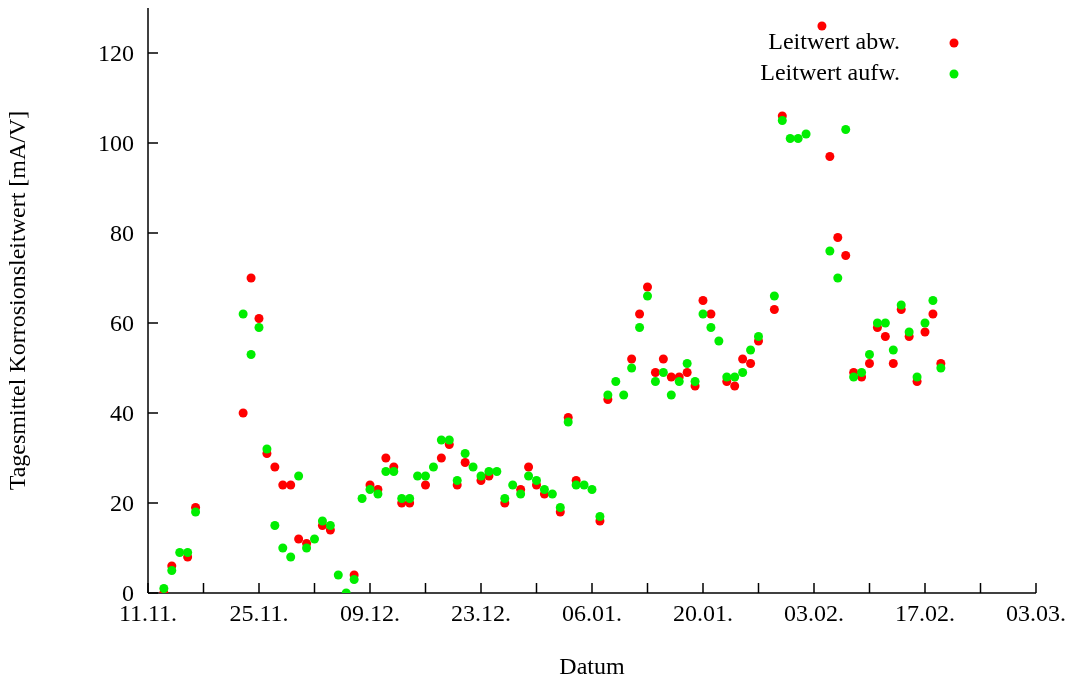  What do you see at coordinates (122, 233) in the screenshot?
I see `y-tick-label: 80` at bounding box center [122, 233].